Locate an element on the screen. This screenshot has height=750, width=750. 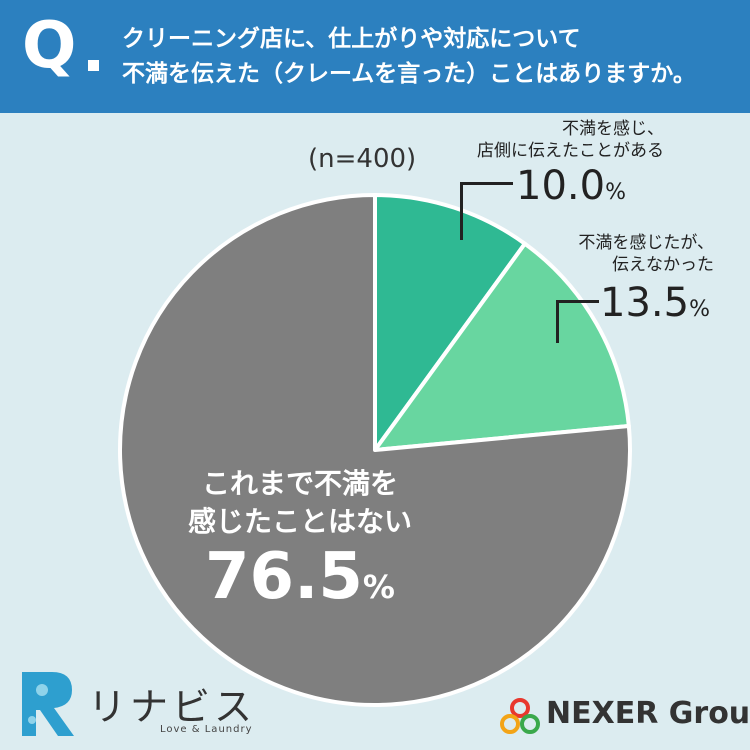
sample-size-label: (n=400) is located at coordinates (362, 159).